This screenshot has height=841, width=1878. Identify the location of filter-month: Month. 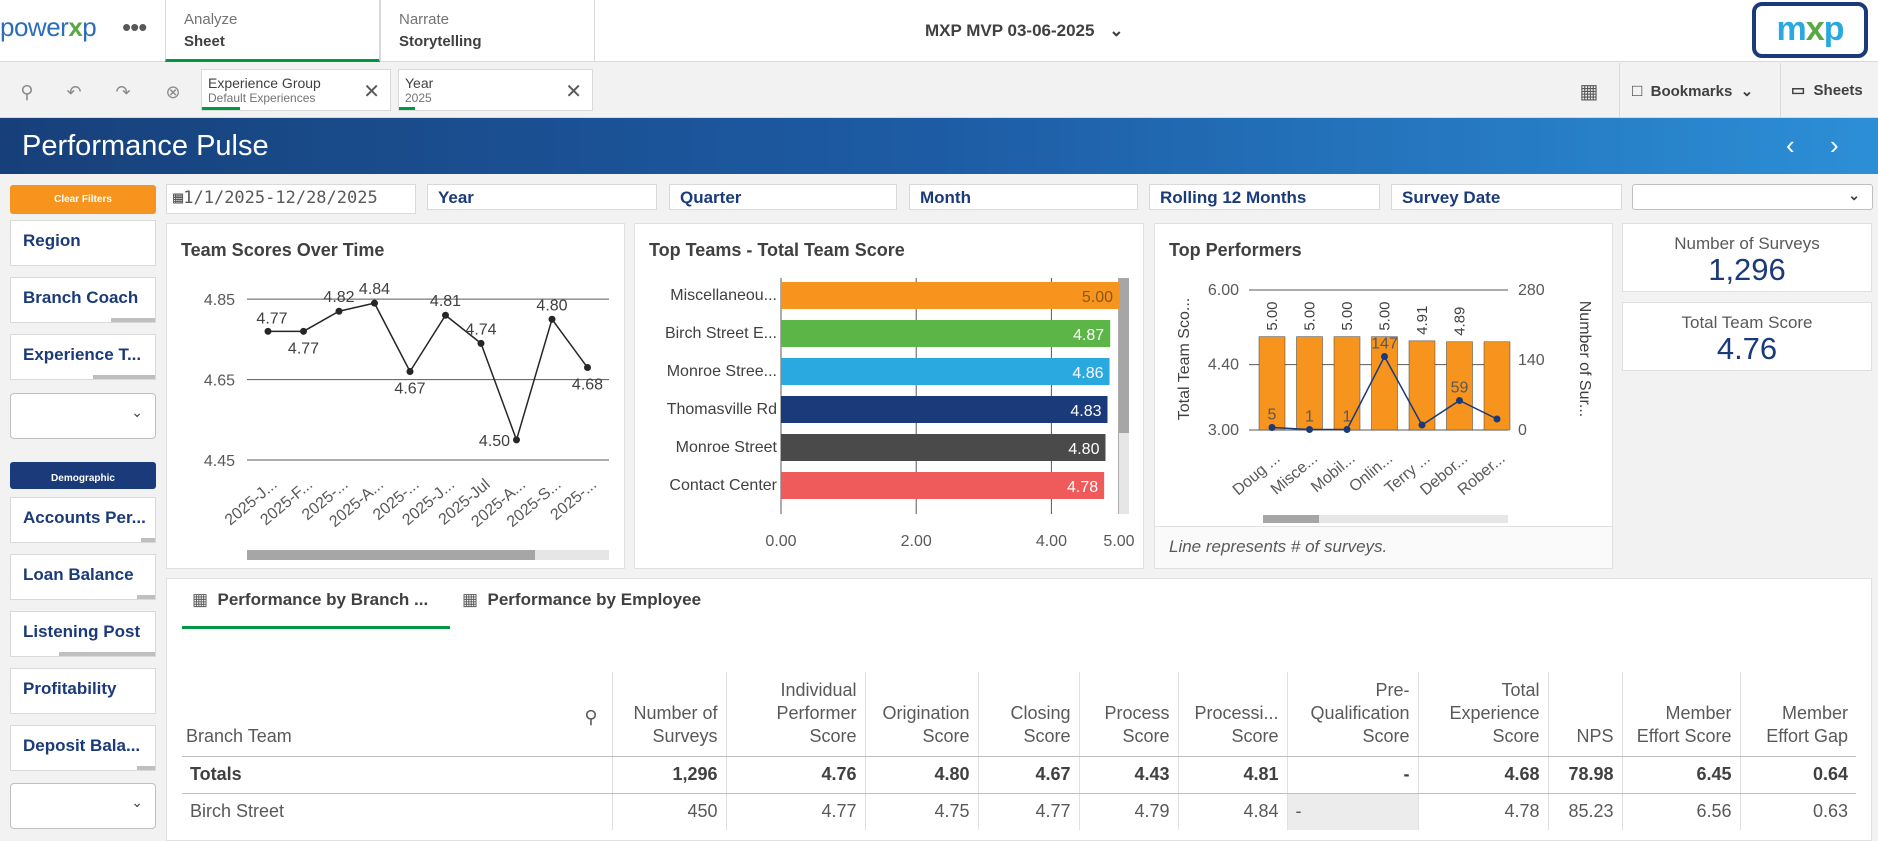
(1023, 197).